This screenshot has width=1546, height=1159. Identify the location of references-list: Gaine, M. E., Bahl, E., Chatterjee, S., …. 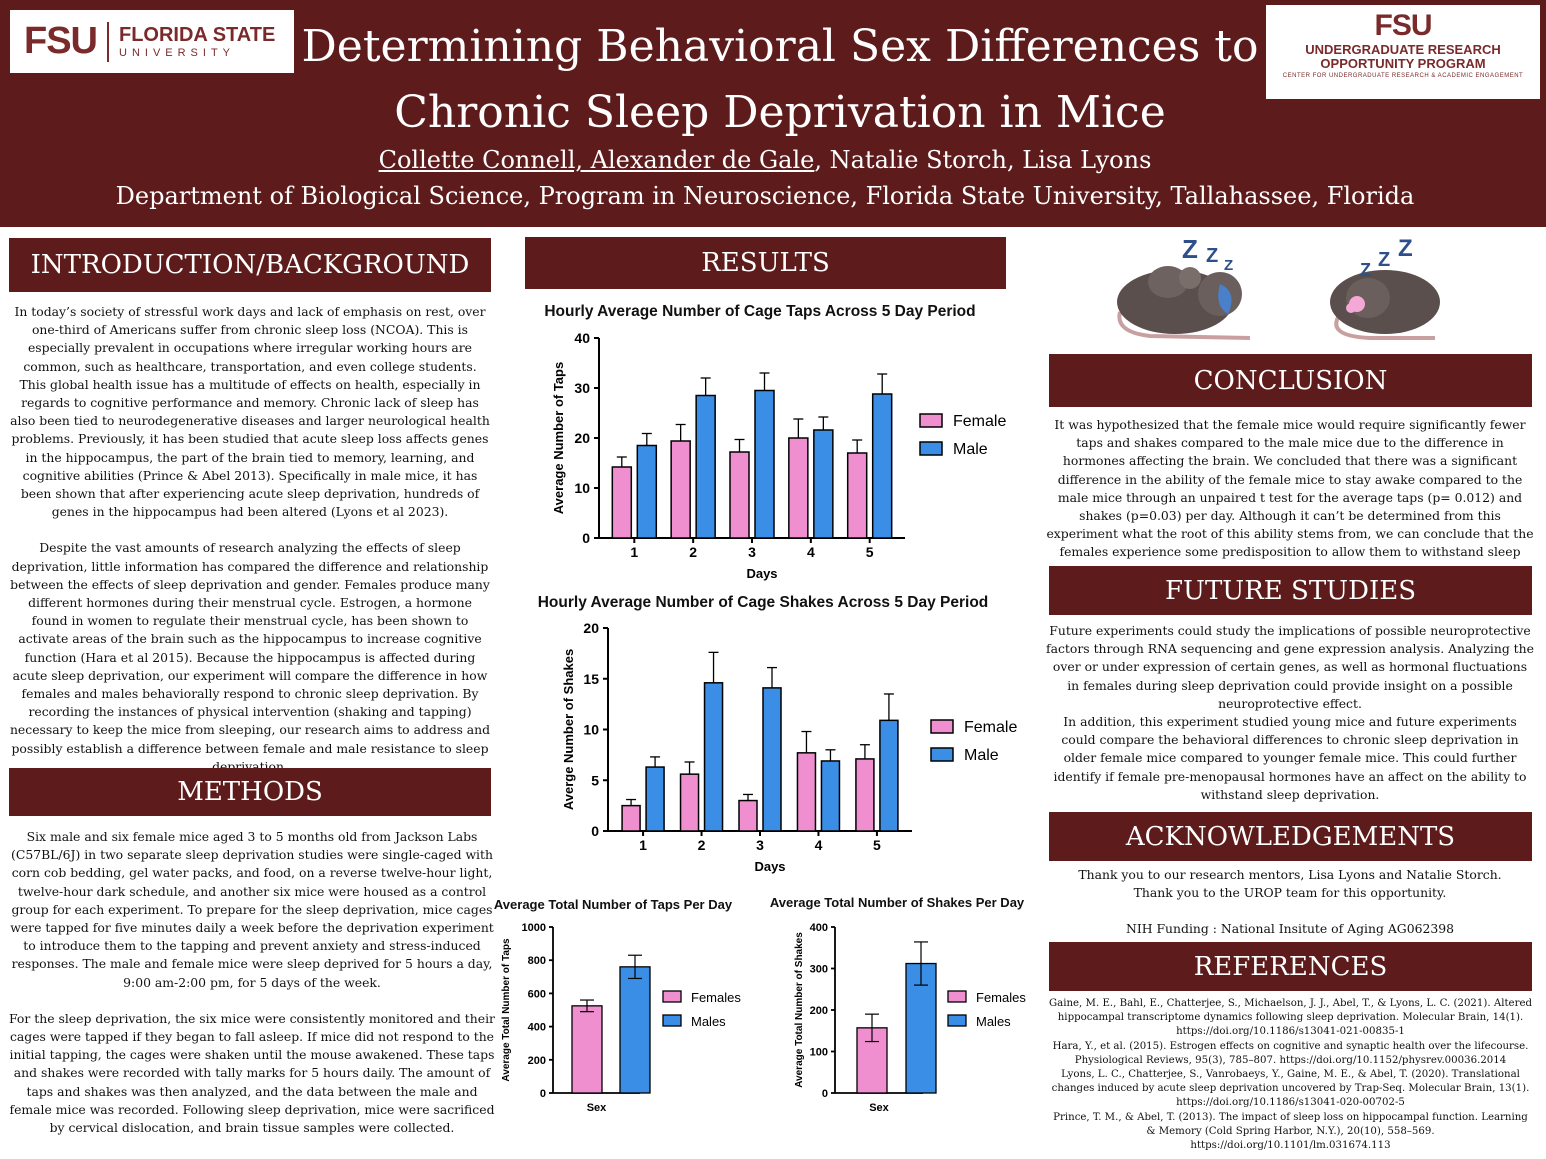
(1290, 1075).